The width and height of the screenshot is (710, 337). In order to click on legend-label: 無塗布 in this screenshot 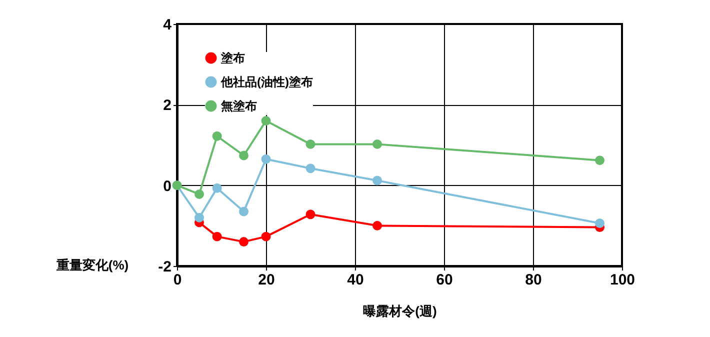, I will do `click(238, 106)`.